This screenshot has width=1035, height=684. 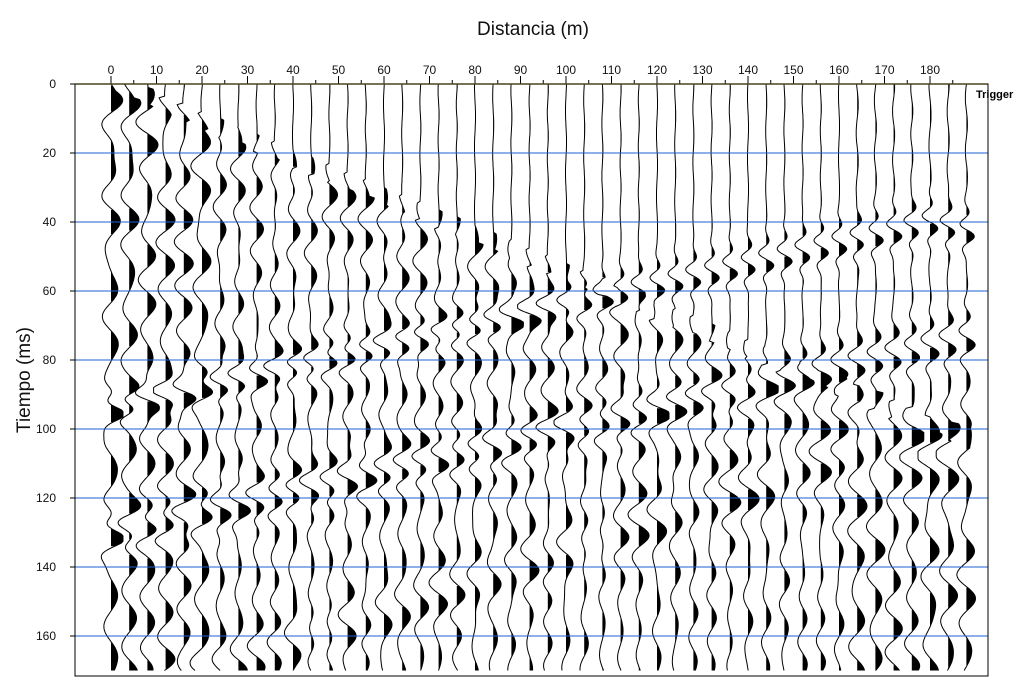 I want to click on x-tick-label: 150, so click(x=793, y=70).